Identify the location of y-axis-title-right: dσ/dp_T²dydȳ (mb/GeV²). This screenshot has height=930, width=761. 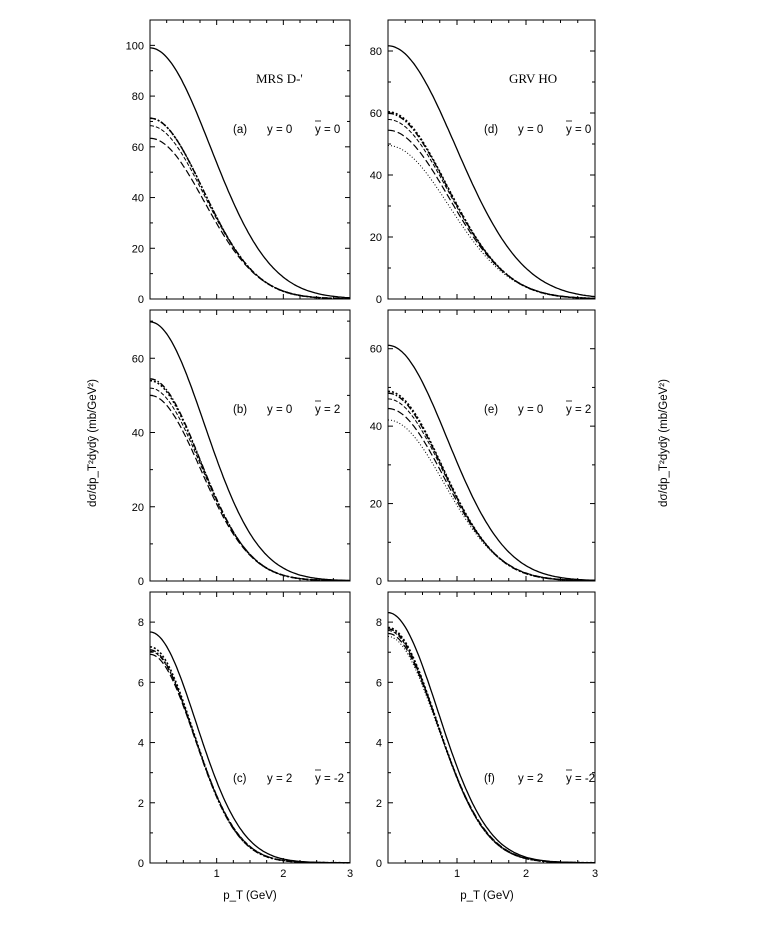
(664, 443).